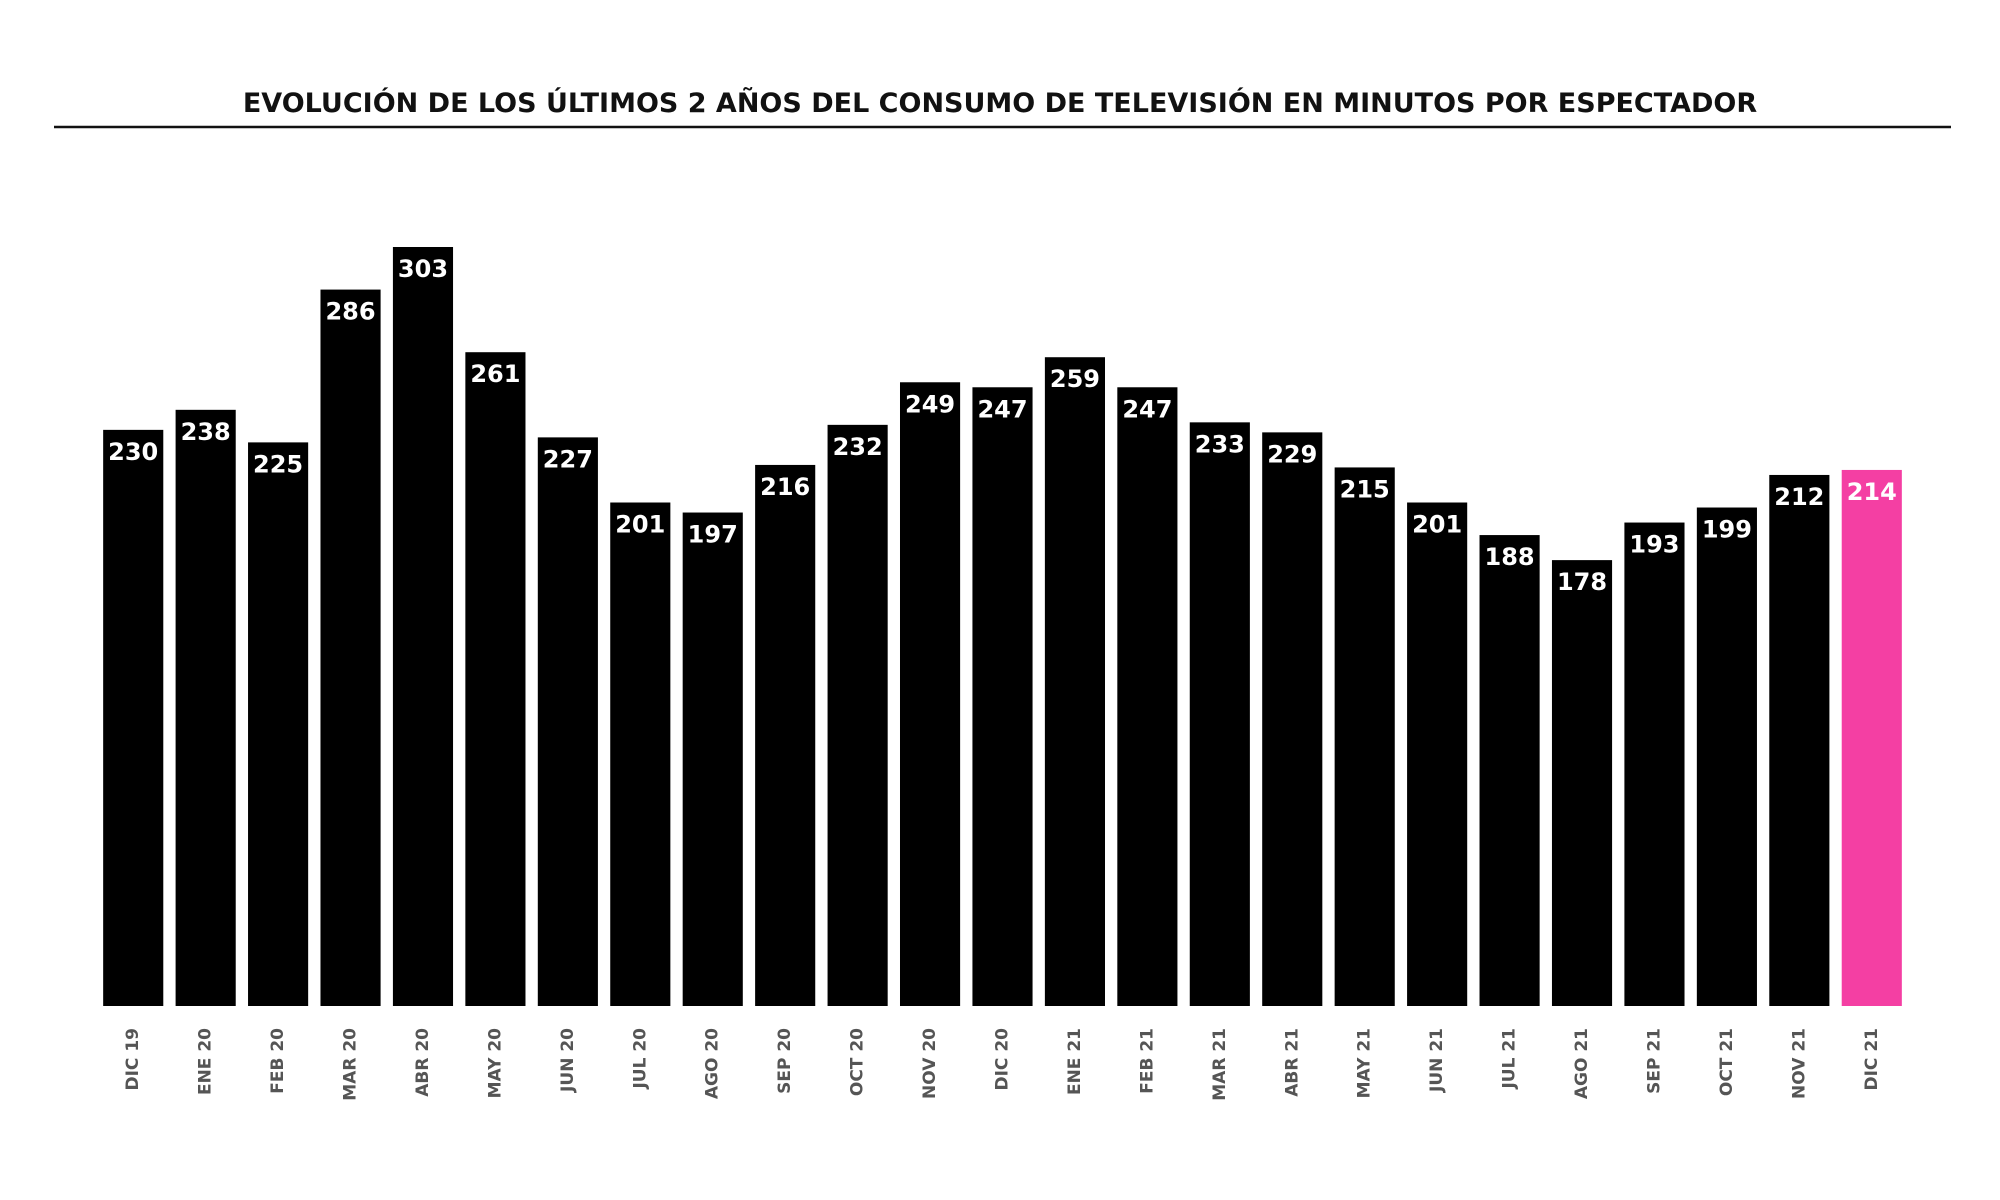 Image resolution: width=2000 pixels, height=1200 pixels. What do you see at coordinates (1799, 1063) in the screenshot?
I see `x-tick-label: NOV 21` at bounding box center [1799, 1063].